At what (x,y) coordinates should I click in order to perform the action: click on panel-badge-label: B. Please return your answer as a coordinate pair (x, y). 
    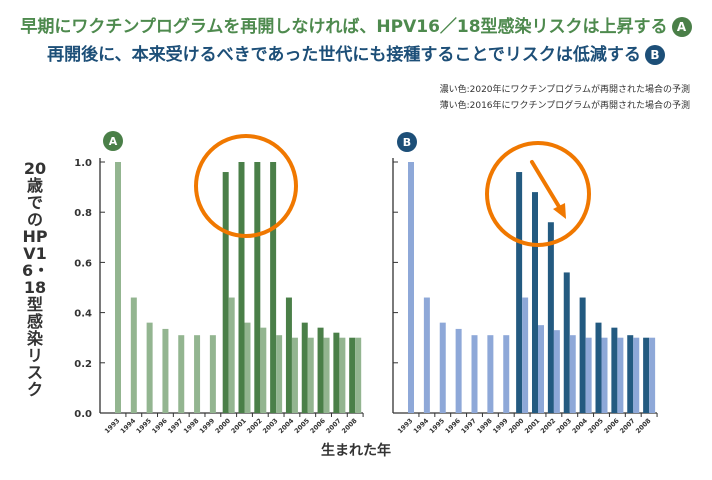
    Looking at the image, I should click on (407, 142).